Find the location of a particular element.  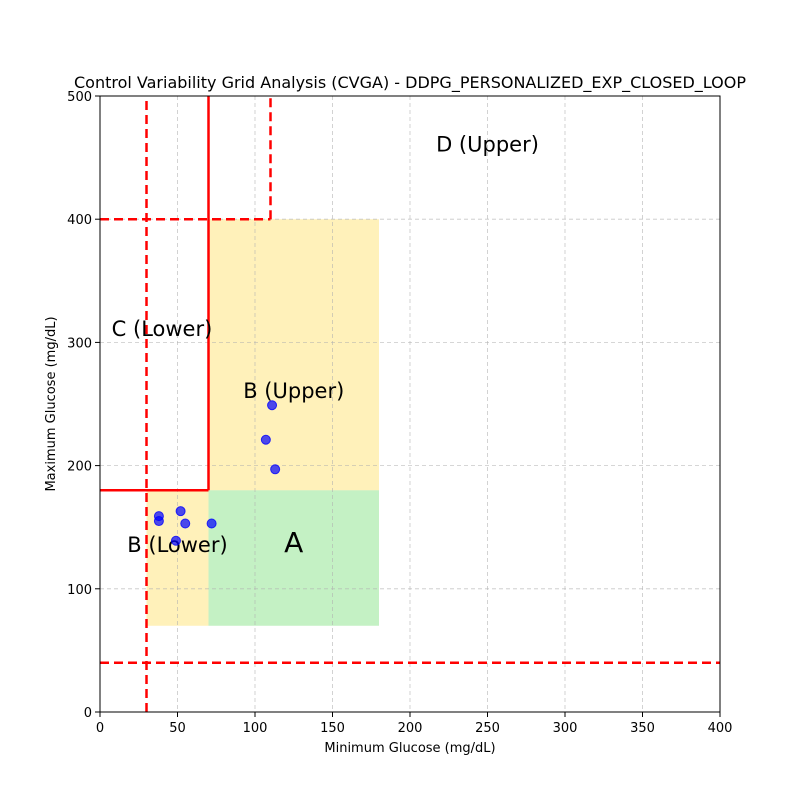

zone-label: D (Upper) is located at coordinates (487, 144).